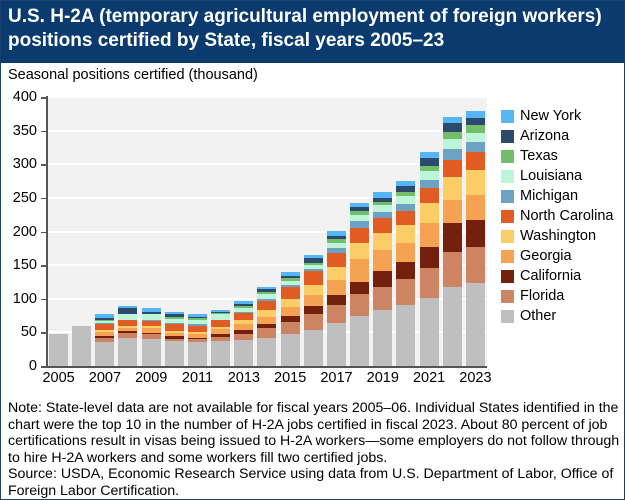  I want to click on bar-2023, so click(475, 238).